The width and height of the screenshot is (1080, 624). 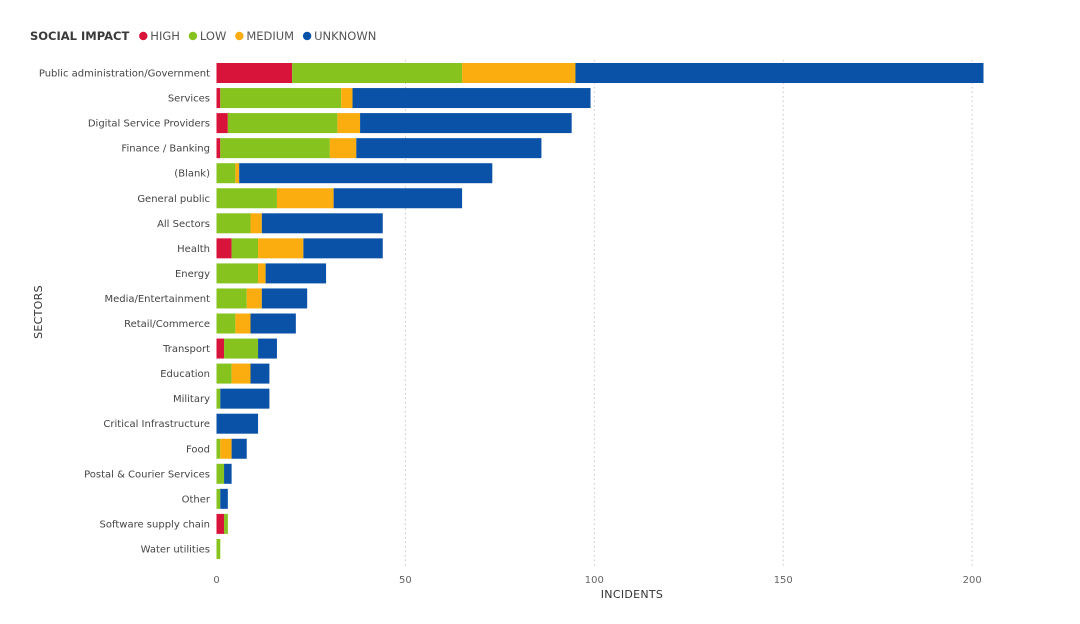 I want to click on category-label: Digital Service Providers, so click(x=149, y=124).